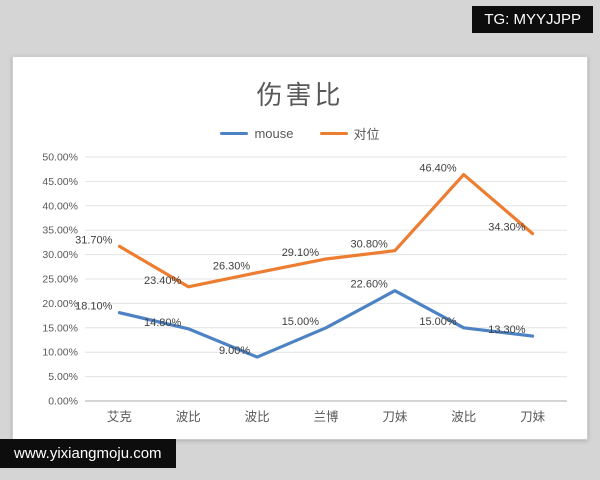  What do you see at coordinates (366, 134) in the screenshot?
I see `legend-label-duiwei: 对位` at bounding box center [366, 134].